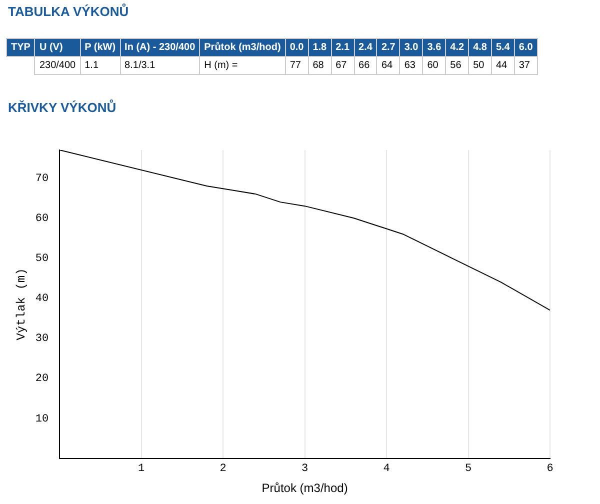  I want to click on text: 3.0, so click(411, 47).